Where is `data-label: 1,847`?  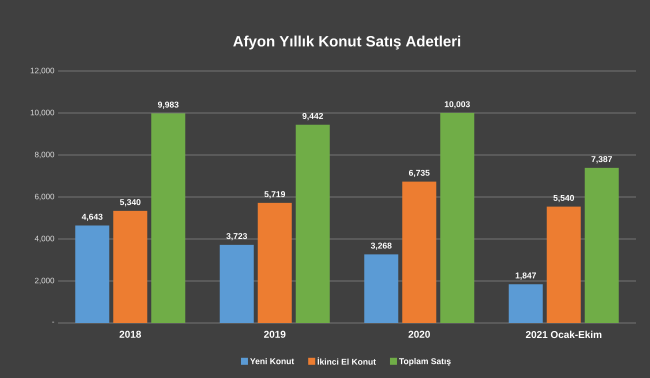
data-label: 1,847 is located at coordinates (526, 276).